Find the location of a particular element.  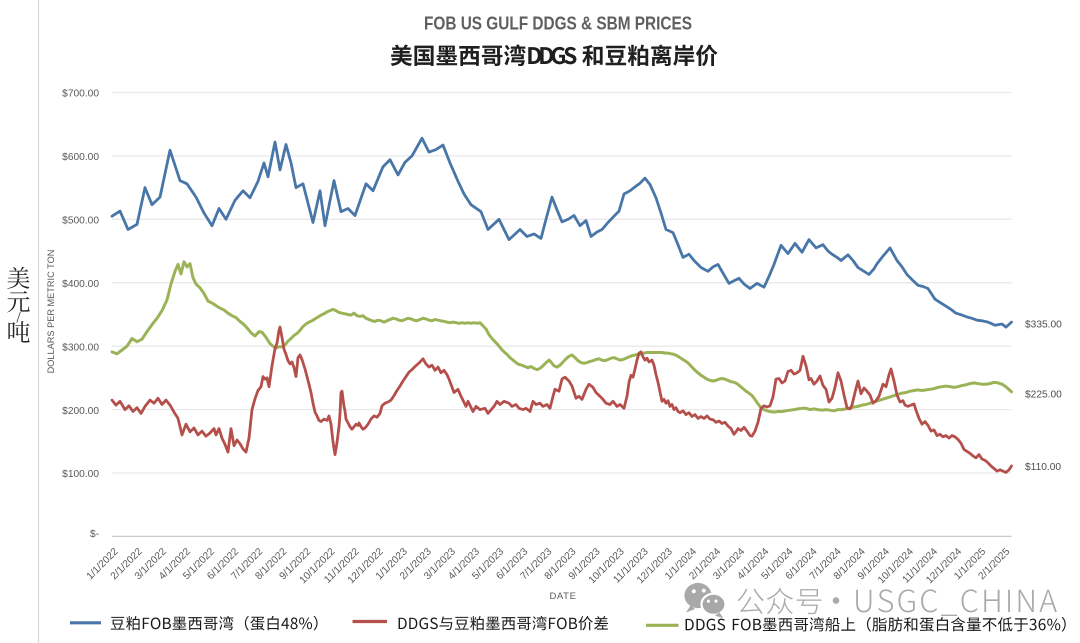

svg-text: DOLLARS PER METRIC TON is located at coordinates (51, 312).